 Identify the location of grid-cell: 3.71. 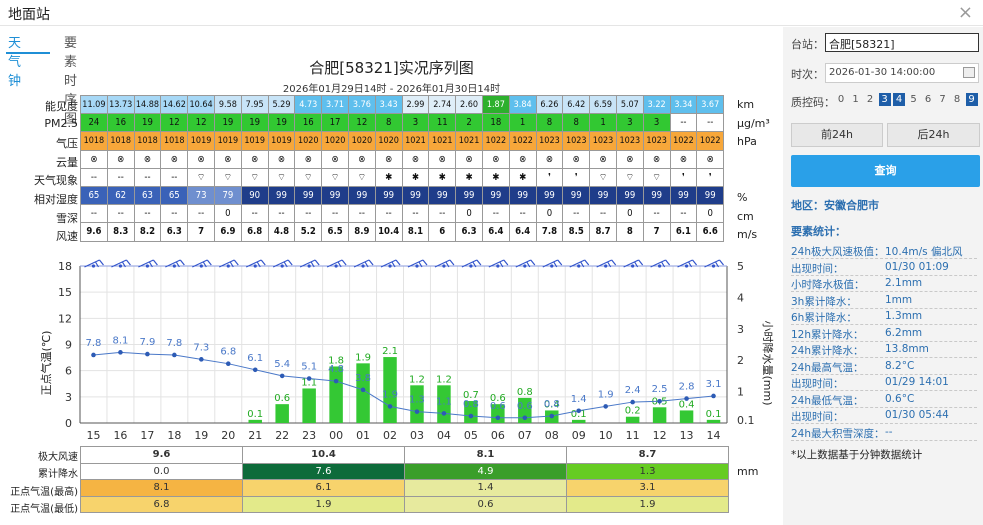
(335, 104).